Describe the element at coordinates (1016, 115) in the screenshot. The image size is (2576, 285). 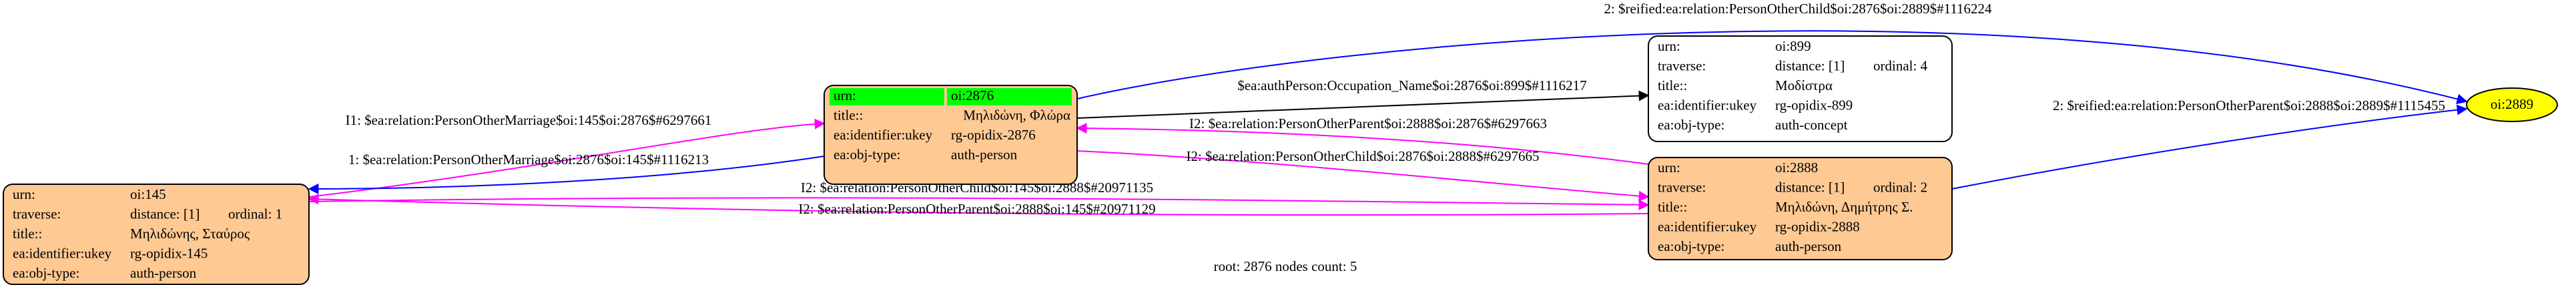
I see `row-value: Μηλιδώνη, Φλώρα` at that location.